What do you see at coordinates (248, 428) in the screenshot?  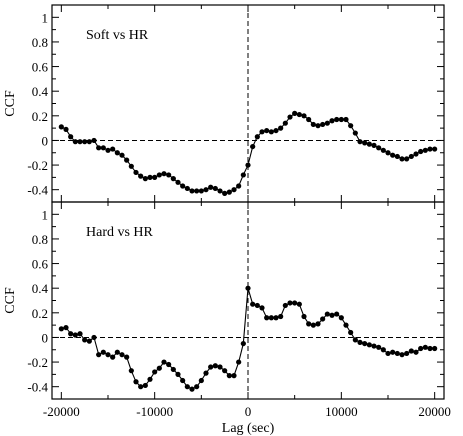 I see `x-axis-label: Lag (sec)` at bounding box center [248, 428].